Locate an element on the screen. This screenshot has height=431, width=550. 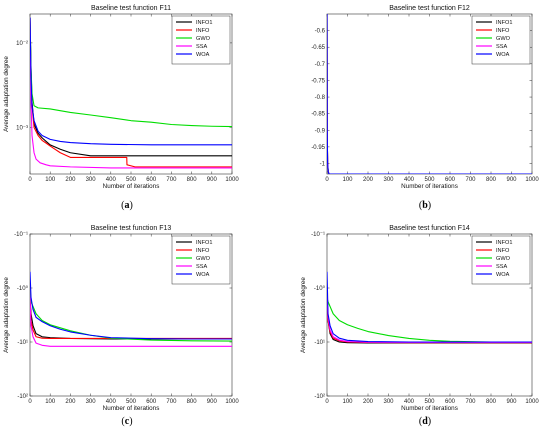
y-tick-label: -0.7 is located at coordinates (320, 65).